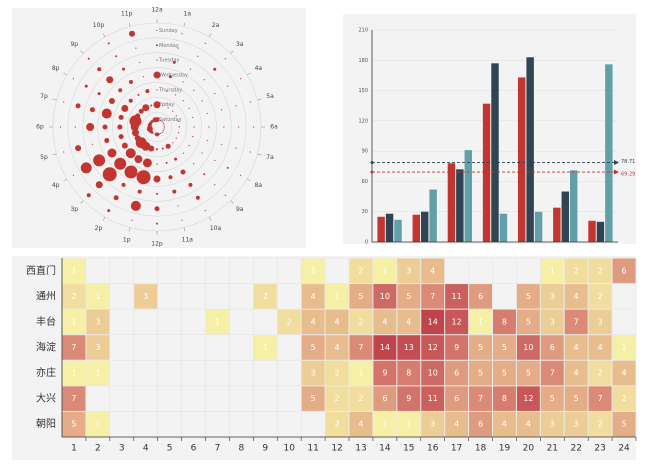 The height and width of the screenshot is (470, 654). I want to click on x-tick-label: 23, so click(599, 449).